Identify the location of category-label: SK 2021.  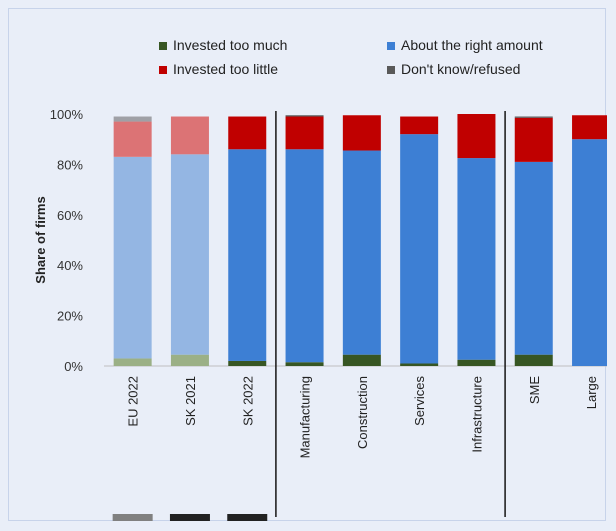
(190, 401).